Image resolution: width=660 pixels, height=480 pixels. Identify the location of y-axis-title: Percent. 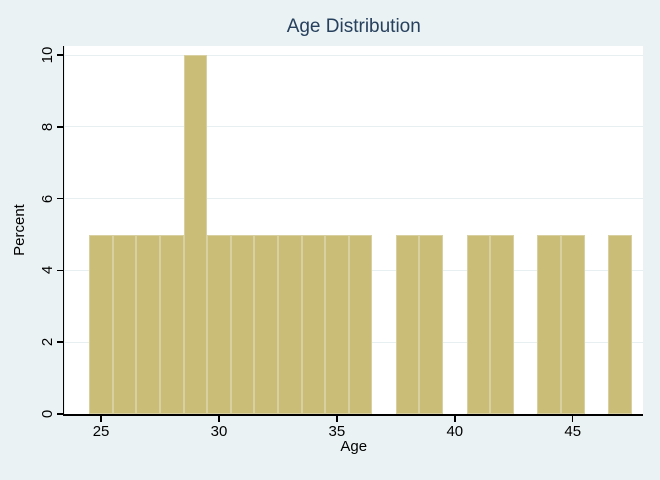
(19, 230).